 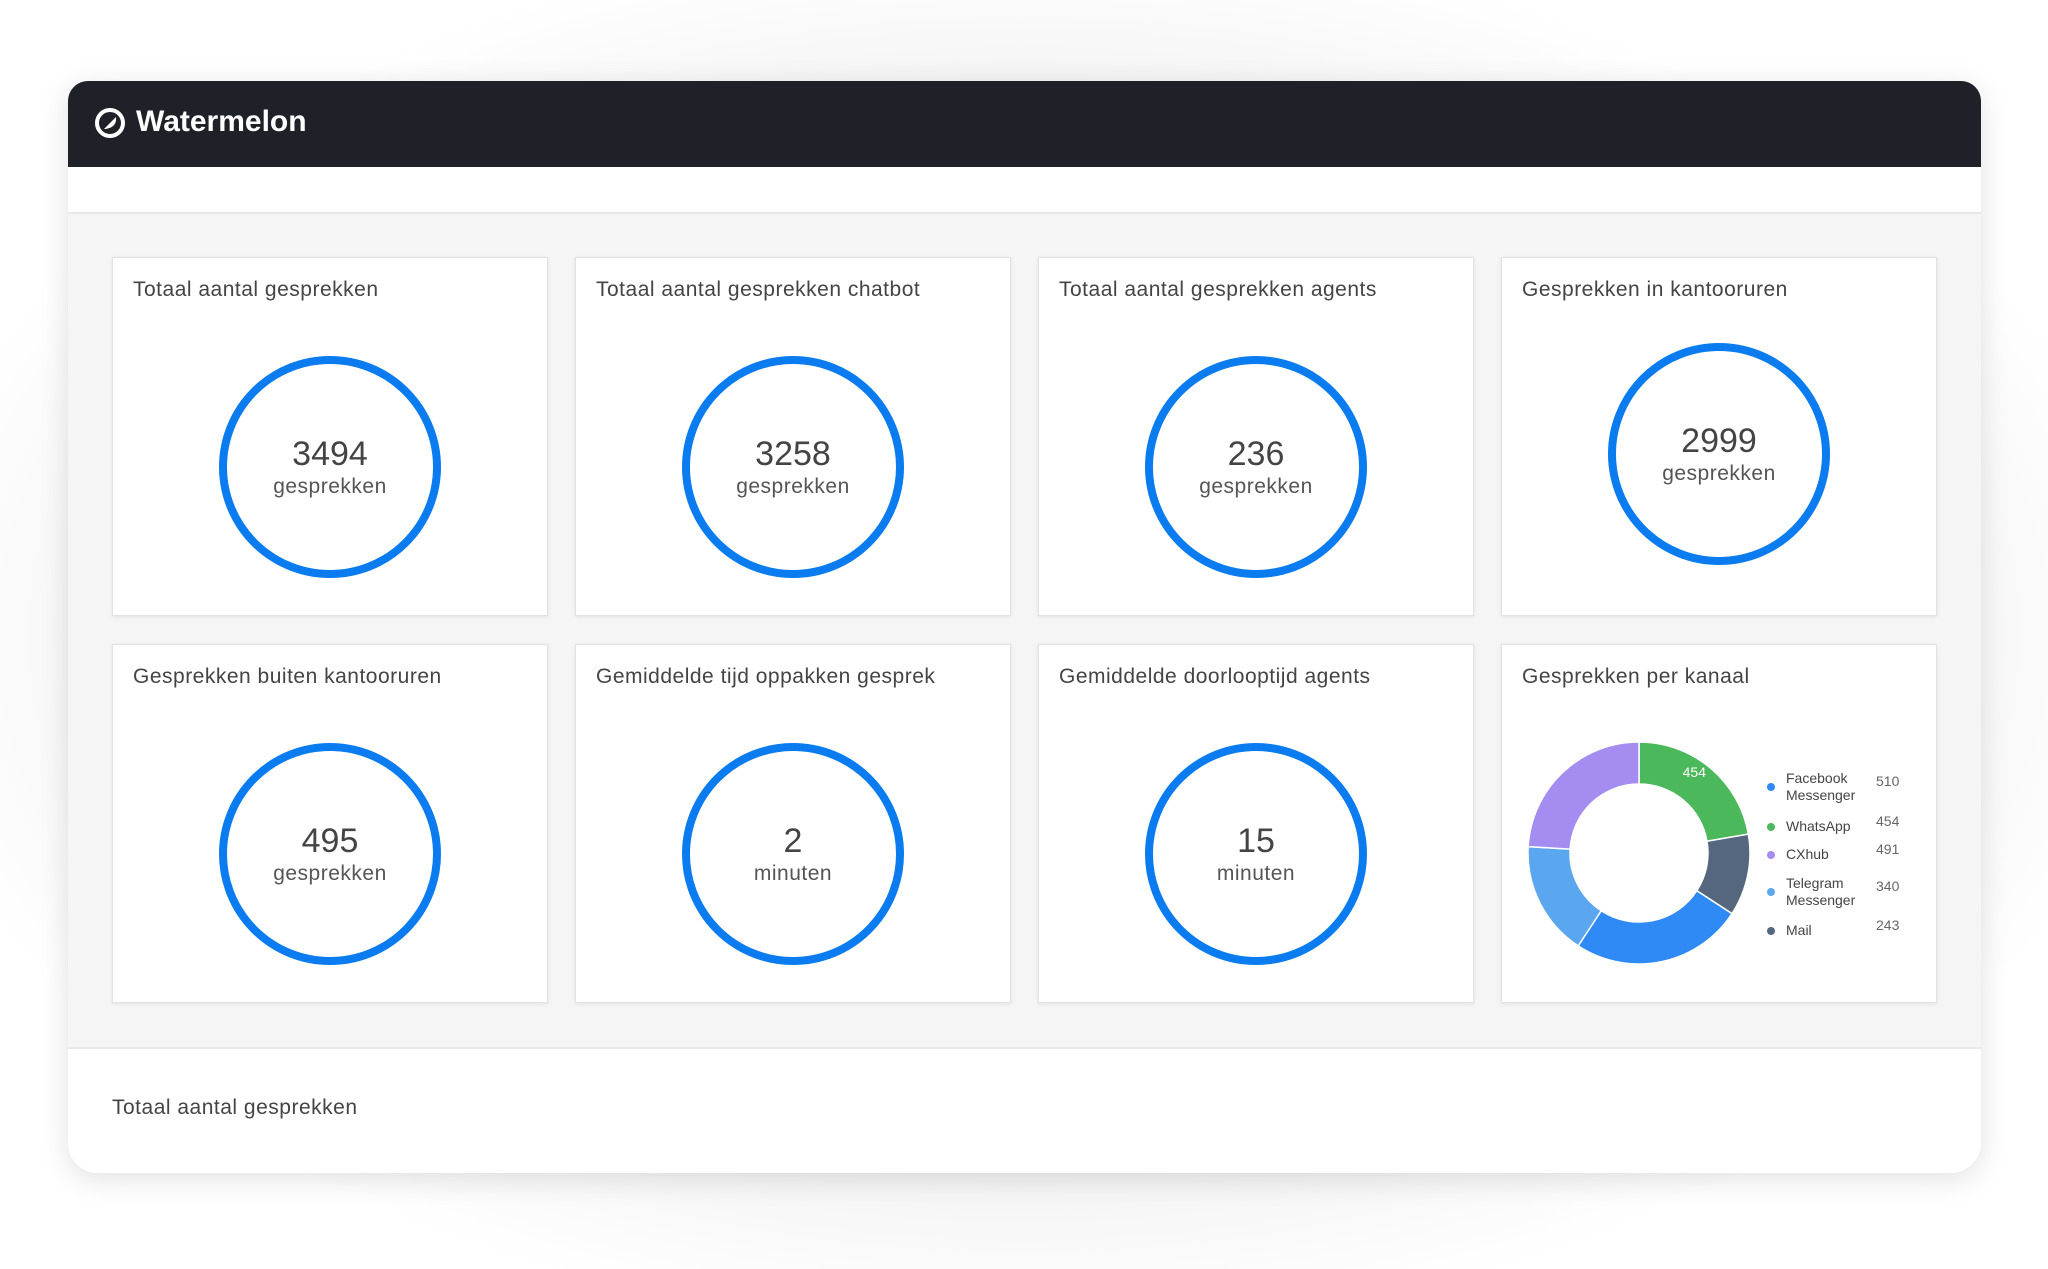 I want to click on logo, so click(x=110, y=123).